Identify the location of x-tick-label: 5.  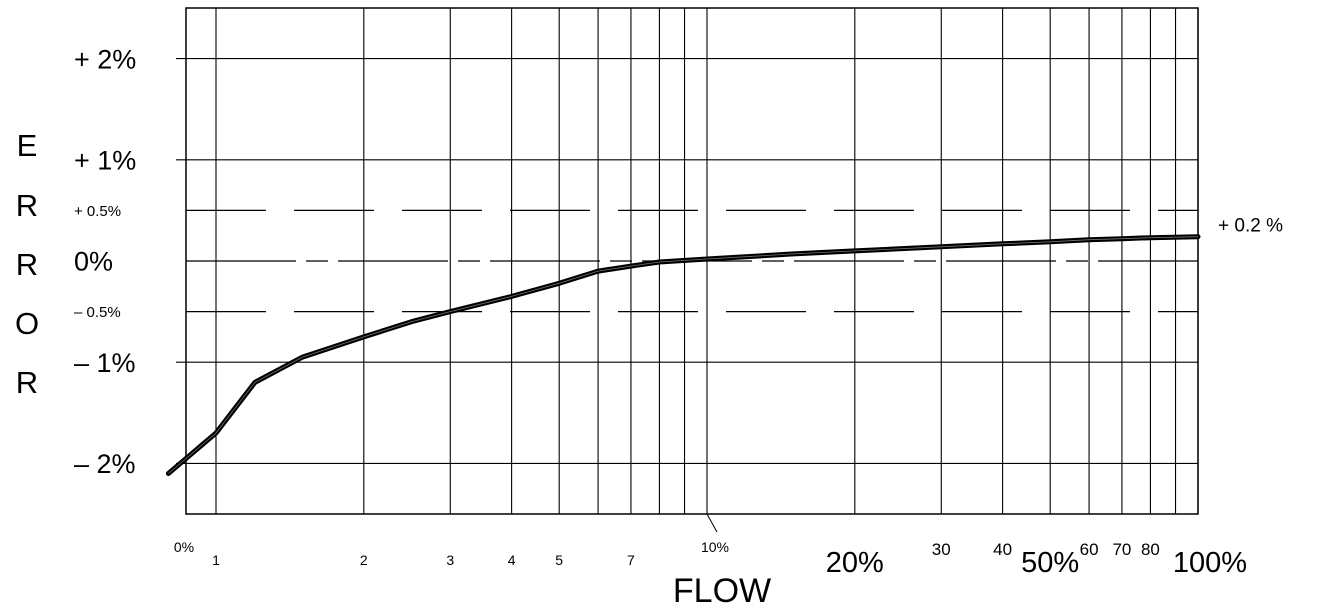
(559, 560).